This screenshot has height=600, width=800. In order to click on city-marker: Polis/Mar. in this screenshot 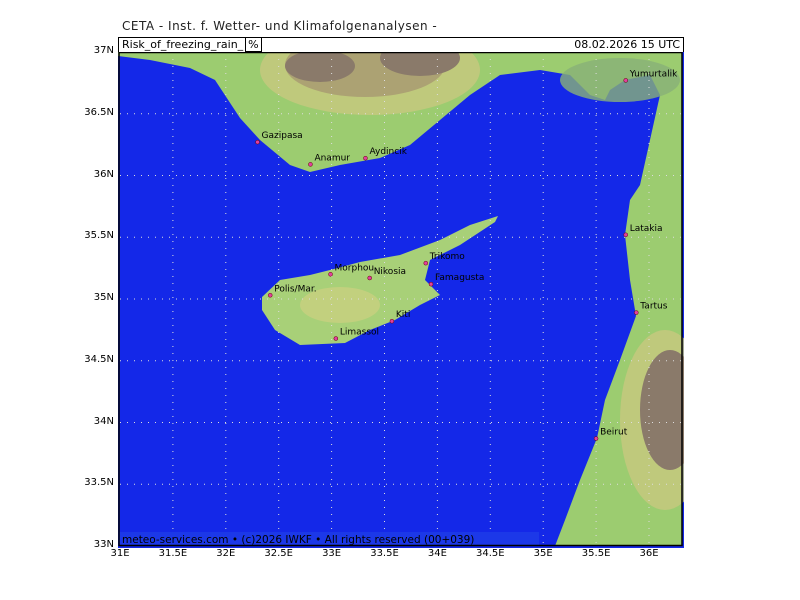, I will do `click(292, 291)`.